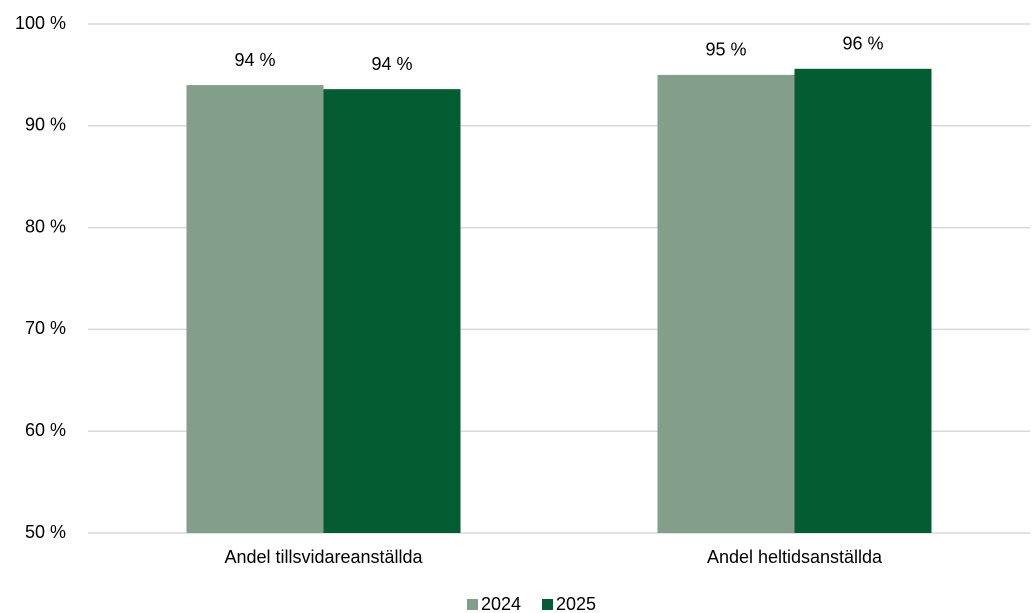 The image size is (1035, 613). I want to click on legend-label: 2025, so click(576, 603).